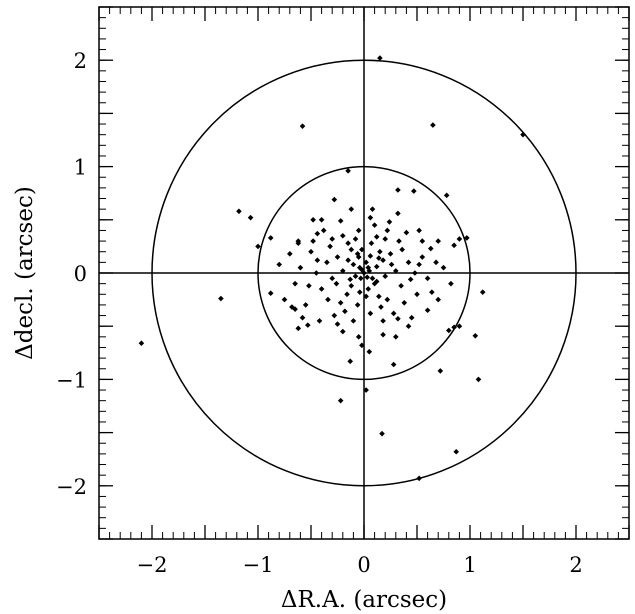 The width and height of the screenshot is (635, 614). What do you see at coordinates (80, 274) in the screenshot?
I see `y-tick-label: 0` at bounding box center [80, 274].